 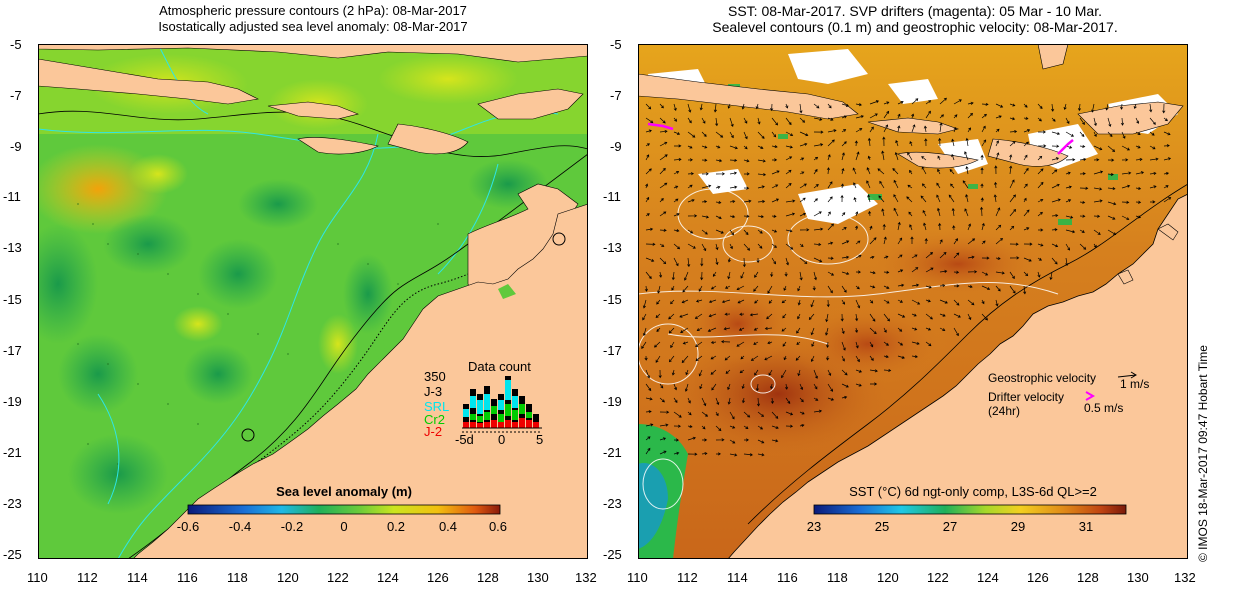 I want to click on left-x-tick: 126, so click(x=438, y=577).